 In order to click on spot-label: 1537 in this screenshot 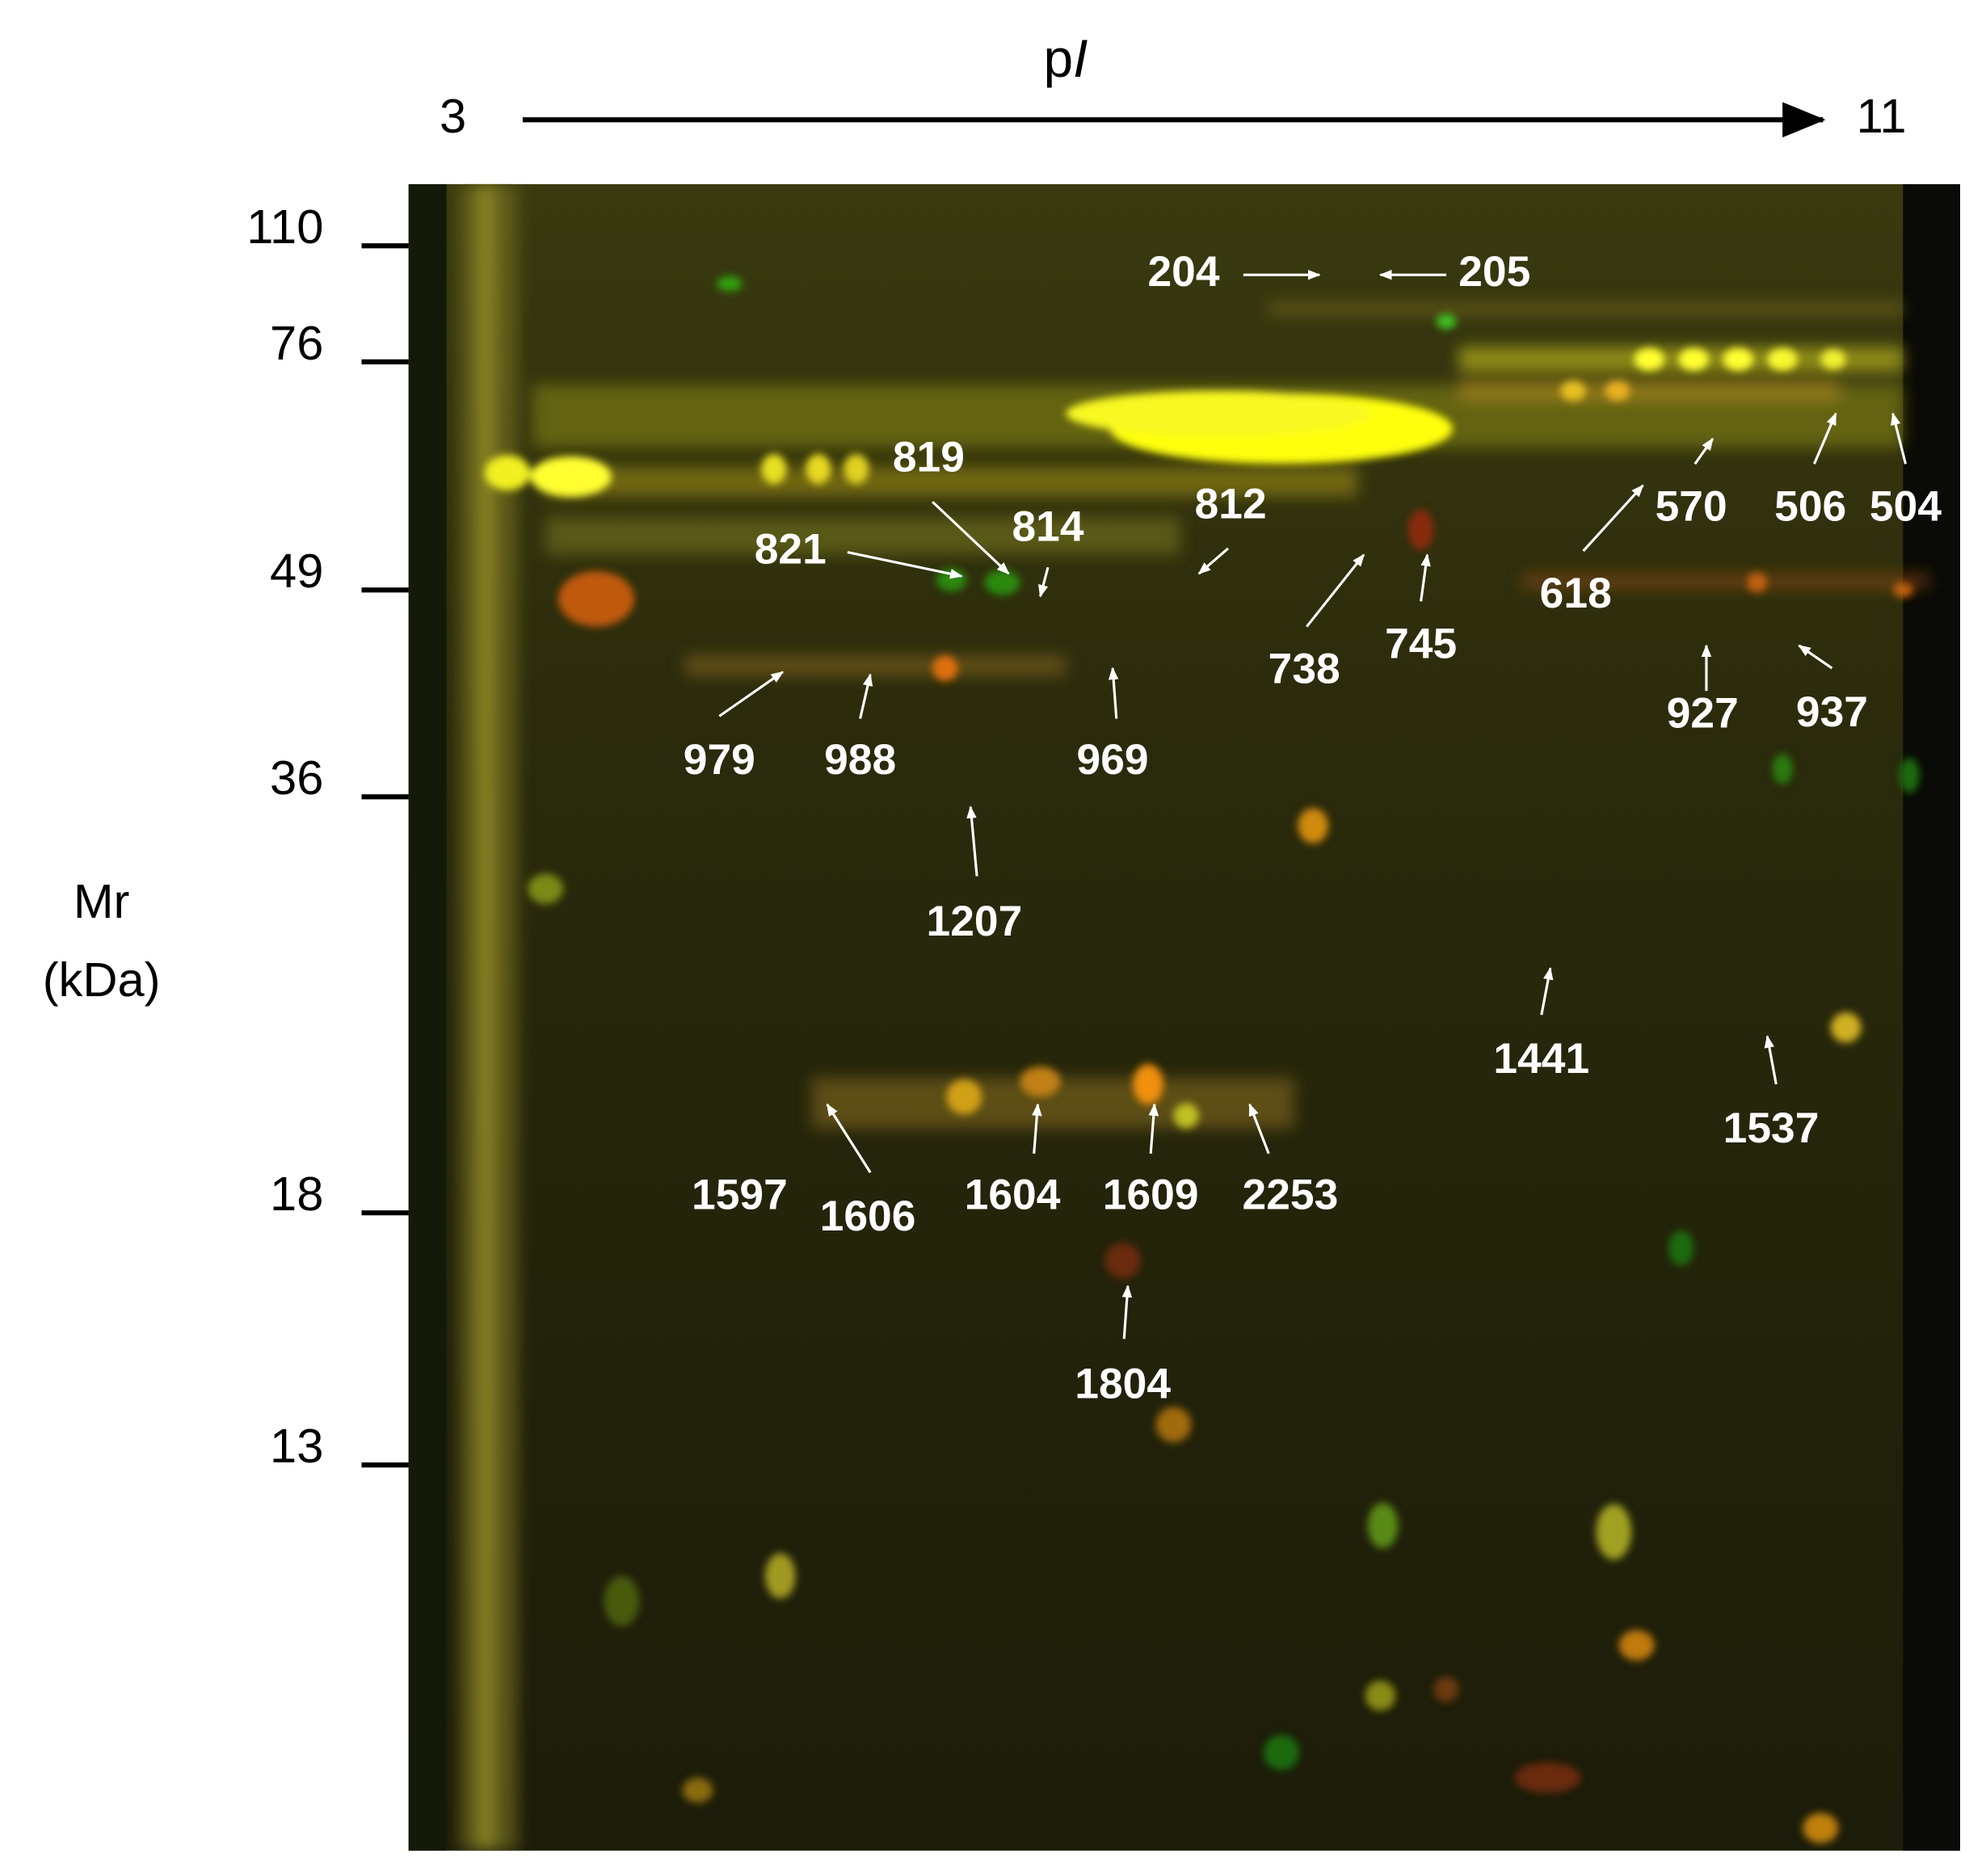, I will do `click(1771, 1128)`.